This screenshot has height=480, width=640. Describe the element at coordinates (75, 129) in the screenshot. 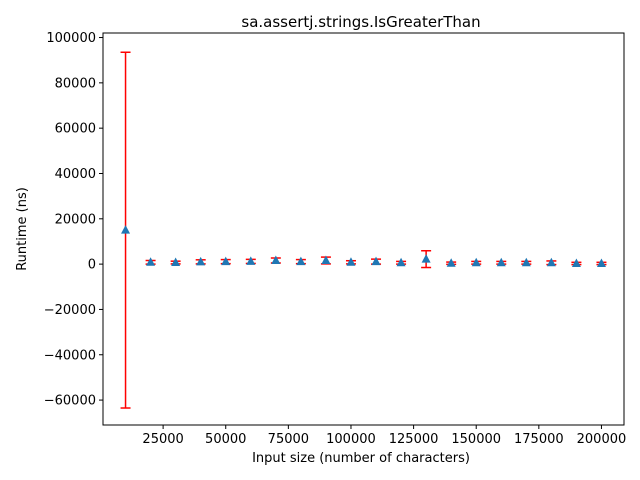

I see `y-tick-label: 60000` at that location.